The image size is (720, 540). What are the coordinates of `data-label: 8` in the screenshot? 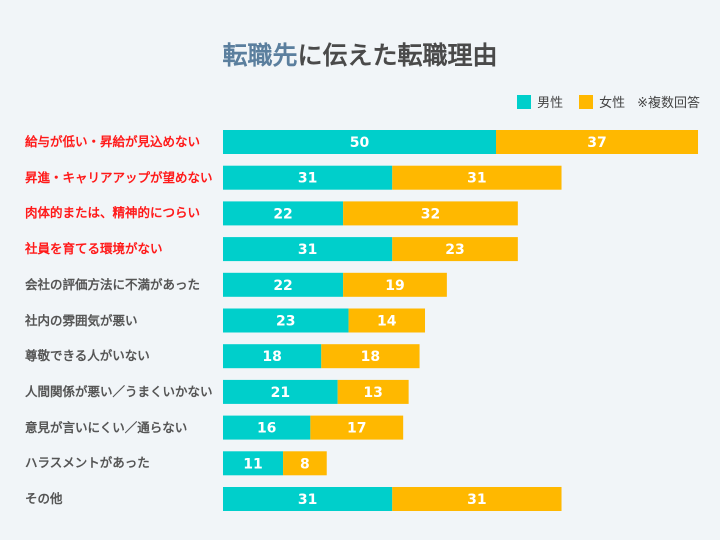 It's located at (305, 464).